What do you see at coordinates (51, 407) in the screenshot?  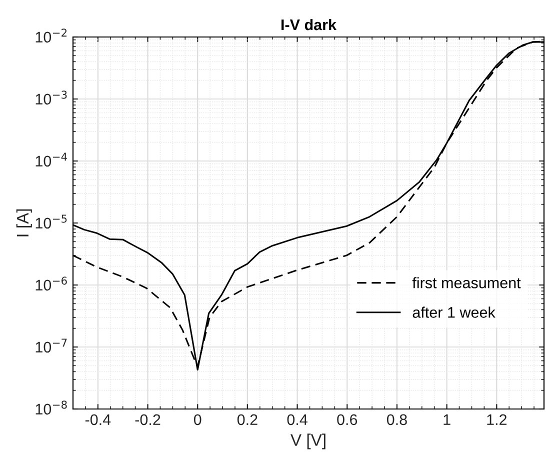 I see `y-tick-label: 10$^{−8}$` at bounding box center [51, 407].